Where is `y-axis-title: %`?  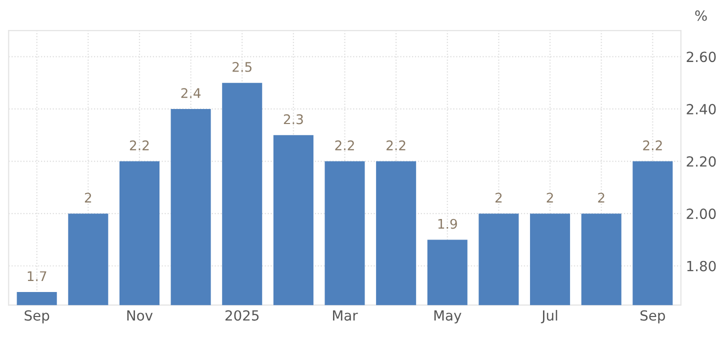 y-axis-title: % is located at coordinates (701, 15).